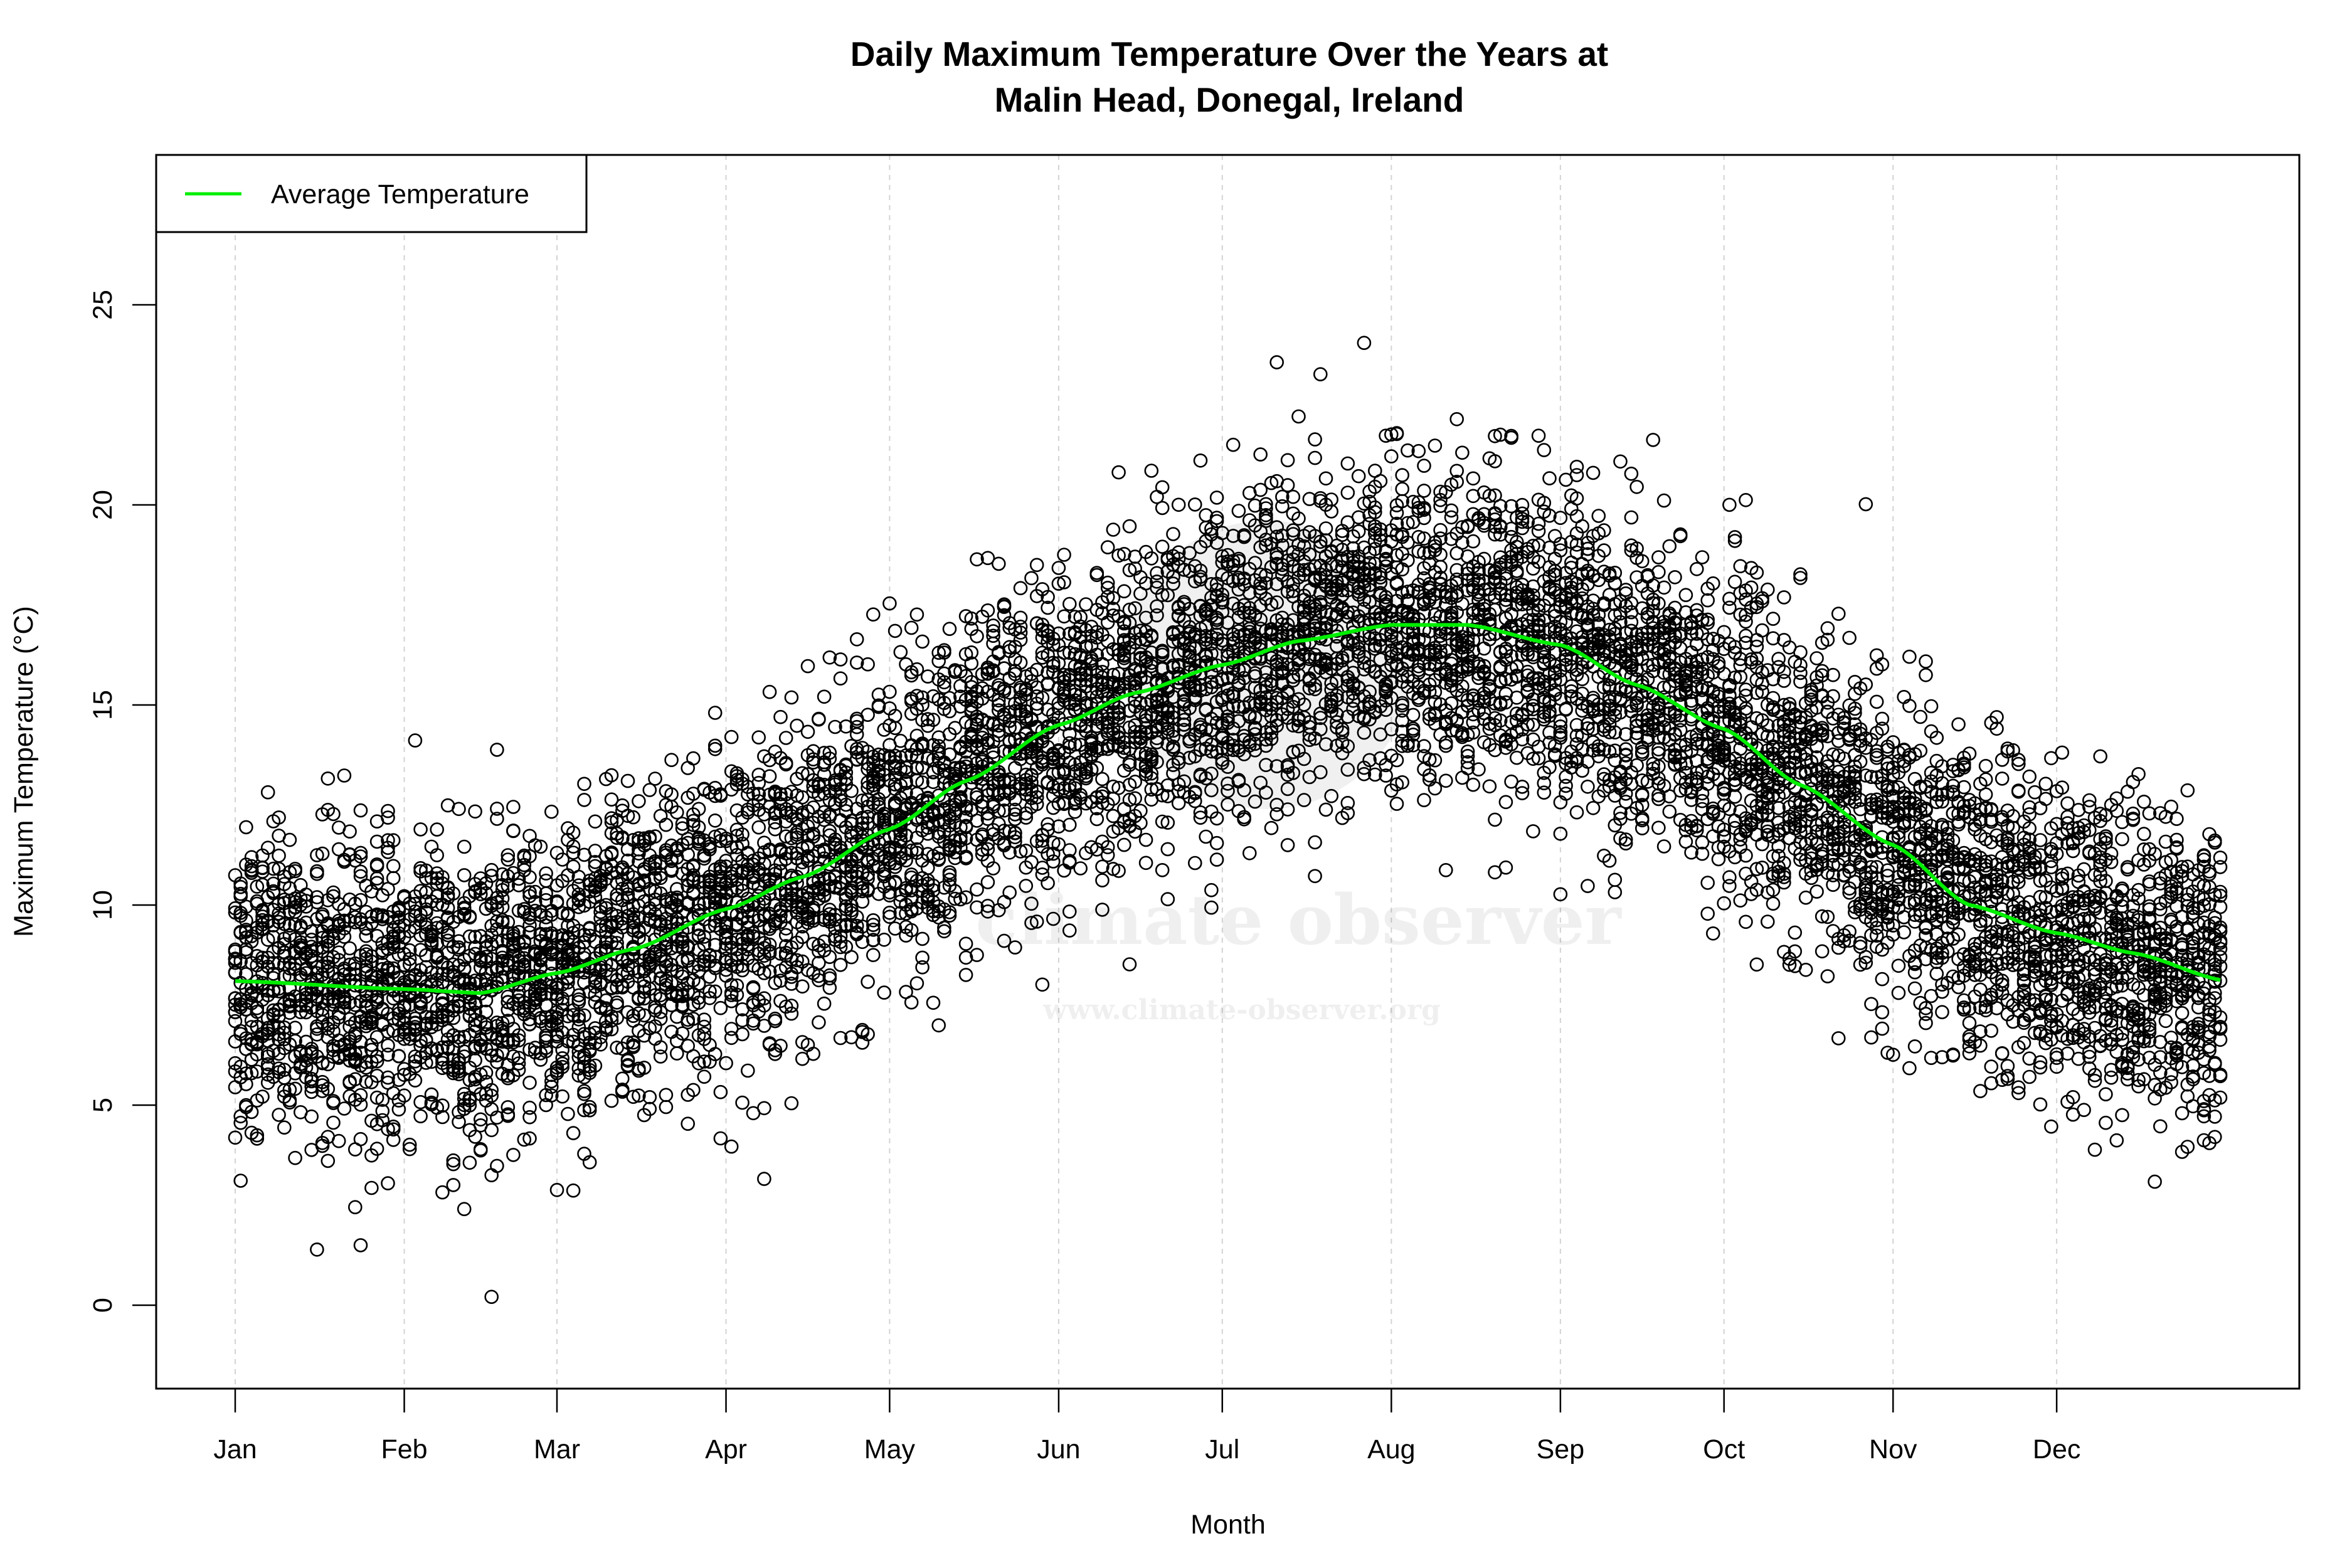  I want to click on chart-title-line2: Malin Head, Donegal, Ireland, so click(1230, 99).